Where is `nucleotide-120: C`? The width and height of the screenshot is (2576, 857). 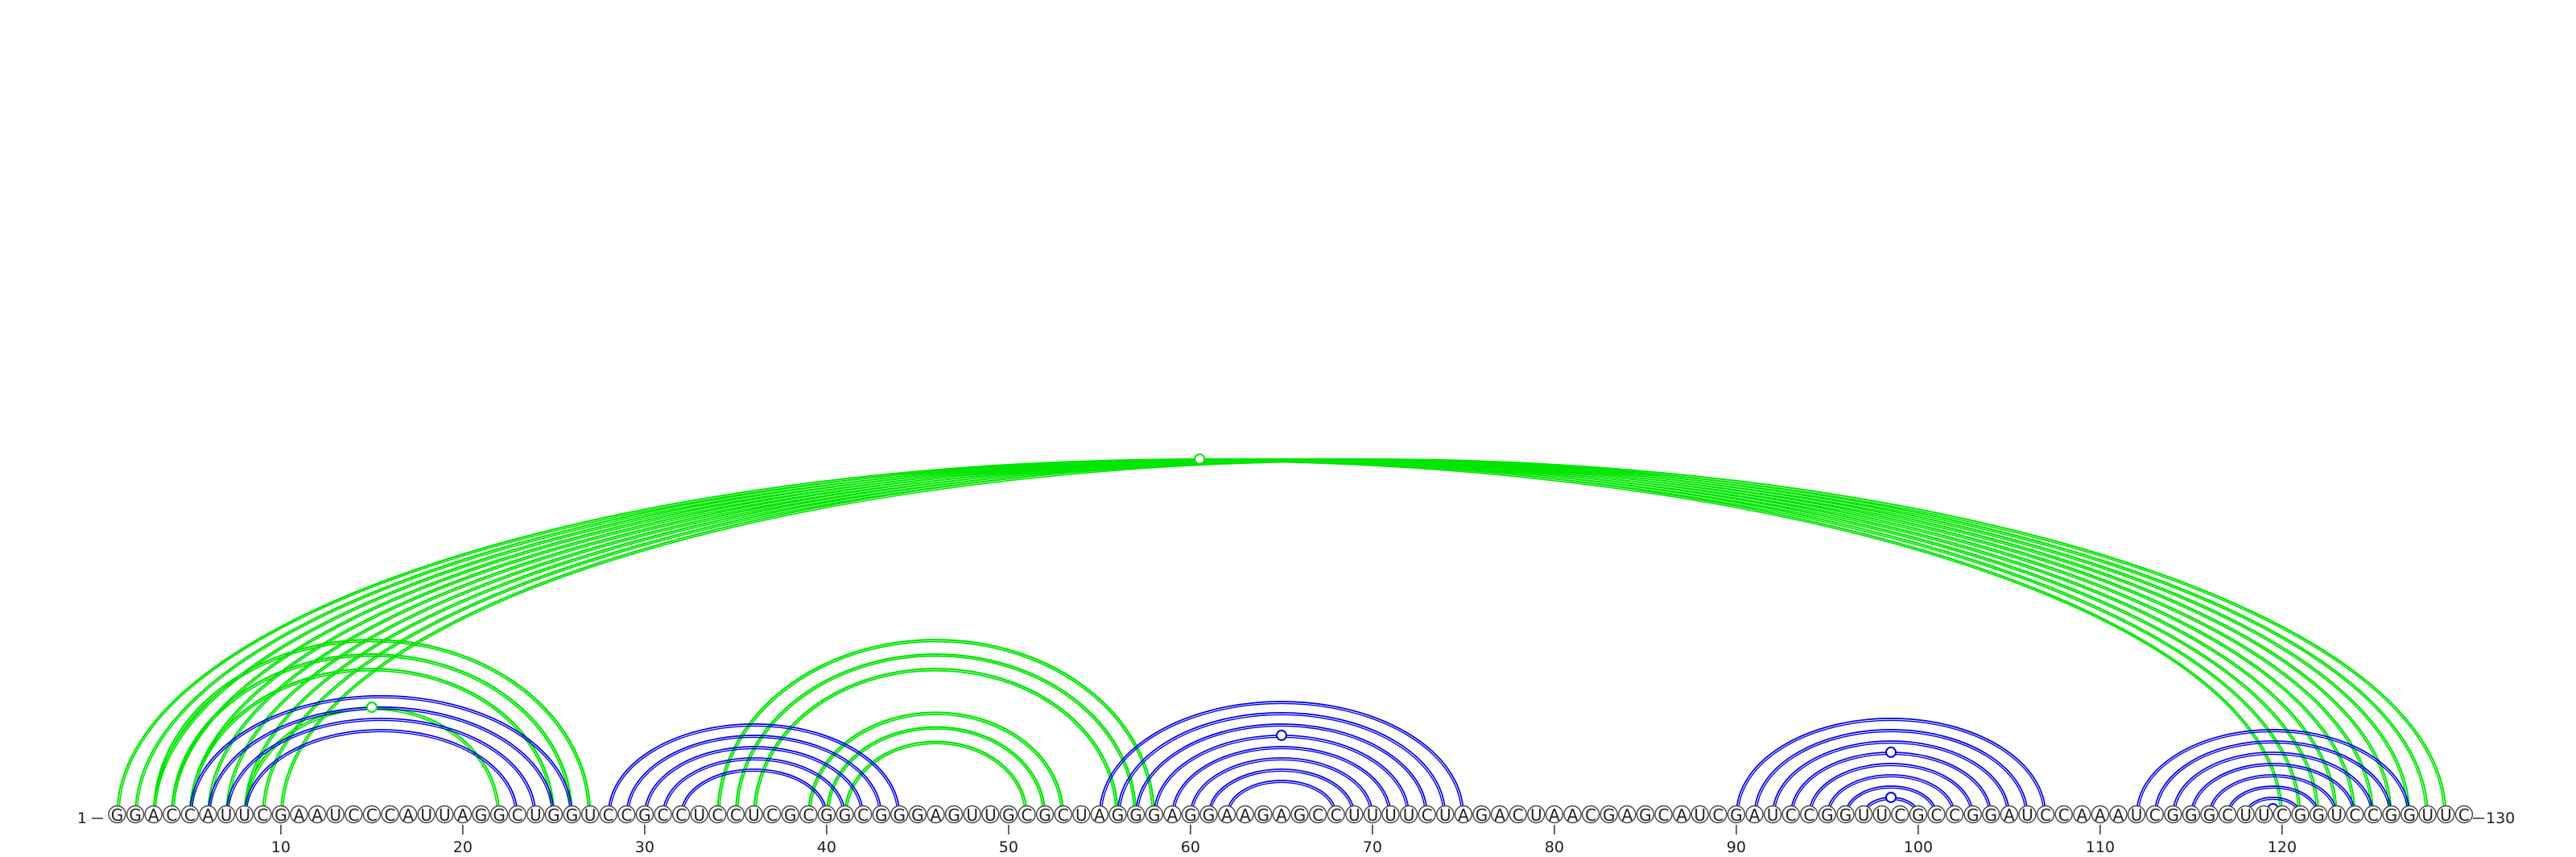 nucleotide-120: C is located at coordinates (2282, 815).